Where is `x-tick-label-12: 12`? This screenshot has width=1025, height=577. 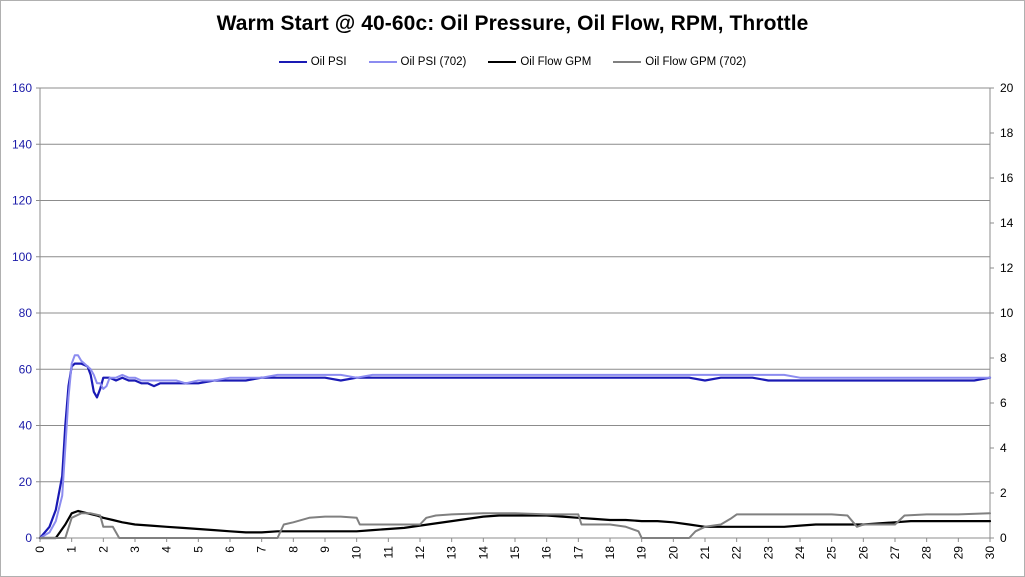
x-tick-label-12: 12 is located at coordinates (420, 553).